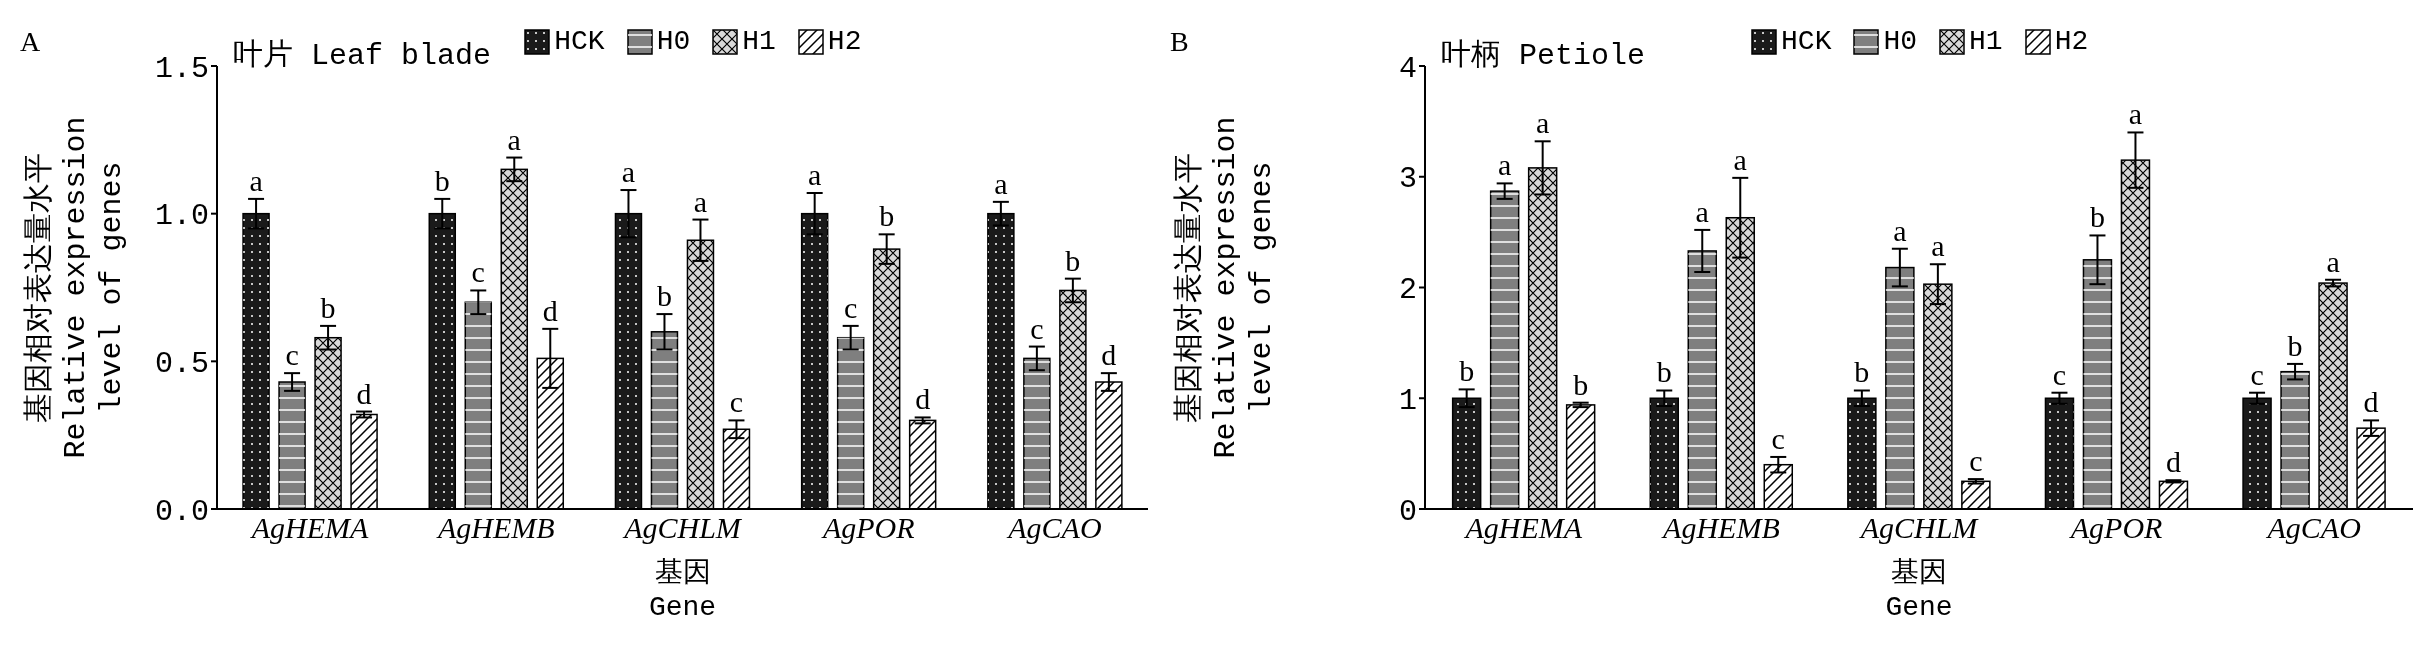 This screenshot has height=654, width=2433. Describe the element at coordinates (1407, 179) in the screenshot. I see `y-tick-label: 3` at that location.